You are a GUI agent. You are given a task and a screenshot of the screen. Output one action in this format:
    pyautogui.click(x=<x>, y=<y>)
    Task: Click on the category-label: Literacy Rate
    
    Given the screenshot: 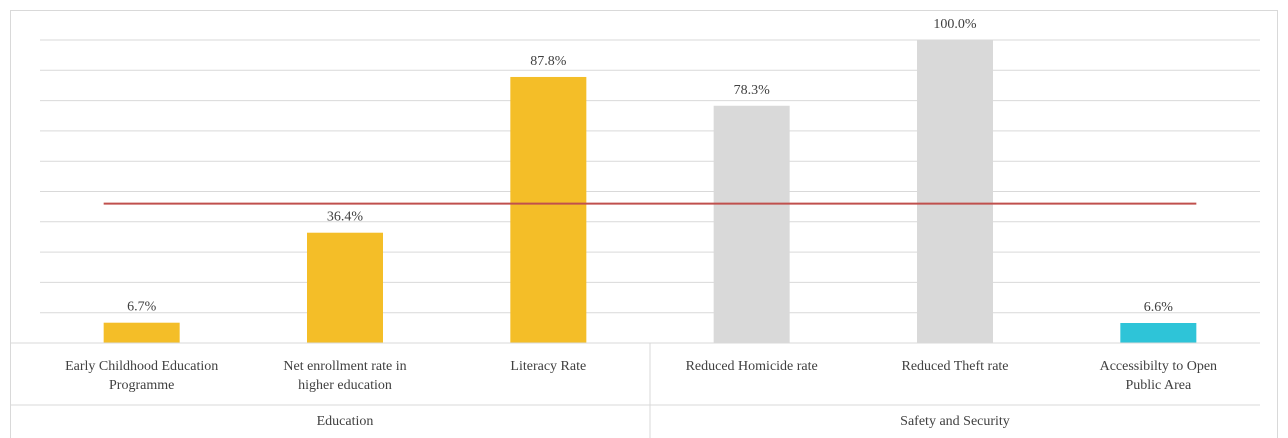 What is the action you would take?
    pyautogui.click(x=548, y=366)
    